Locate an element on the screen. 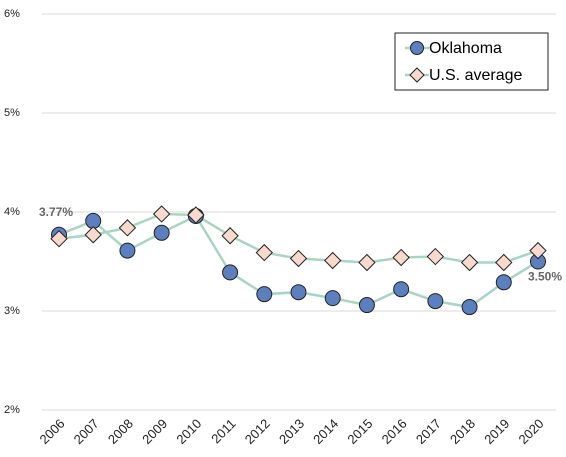 The width and height of the screenshot is (566, 457). x-tick-label: 2008 is located at coordinates (120, 431).